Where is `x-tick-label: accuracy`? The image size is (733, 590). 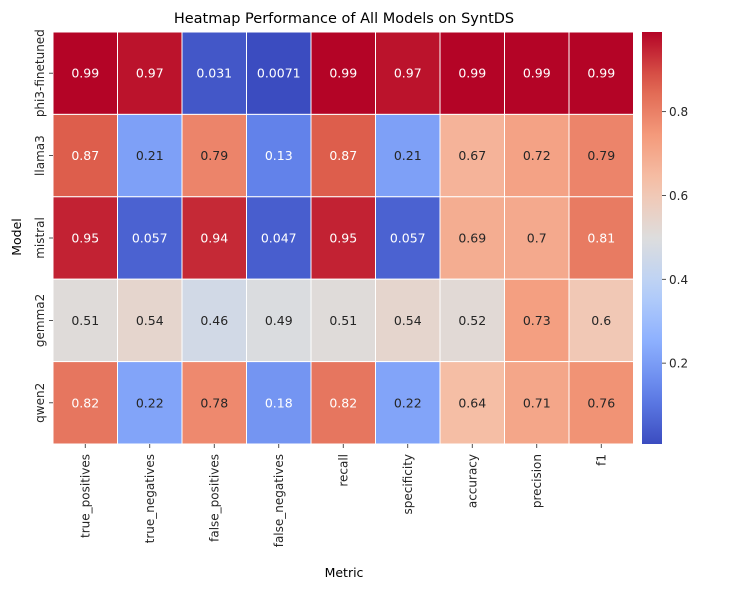 x-tick-label: accuracy is located at coordinates (472, 481).